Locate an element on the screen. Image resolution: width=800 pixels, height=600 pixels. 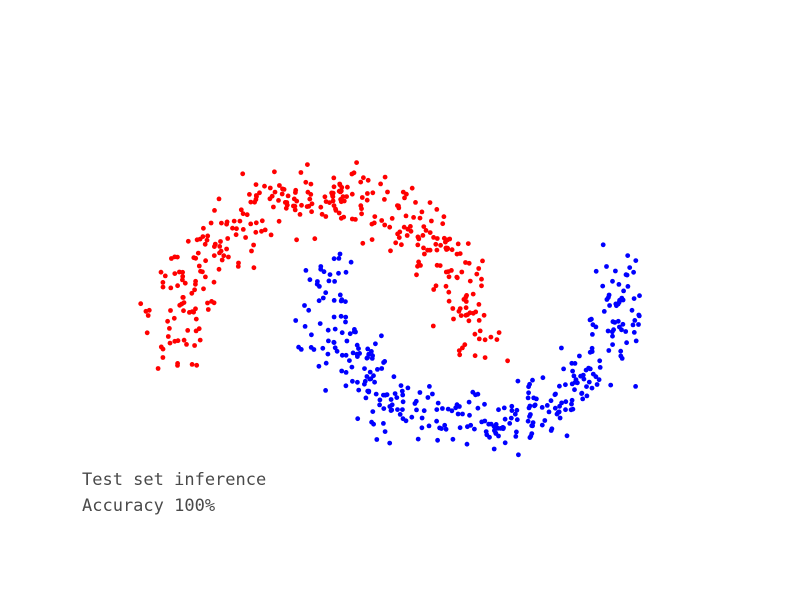
annotation-test-set: Test set inference is located at coordinates (174, 480).